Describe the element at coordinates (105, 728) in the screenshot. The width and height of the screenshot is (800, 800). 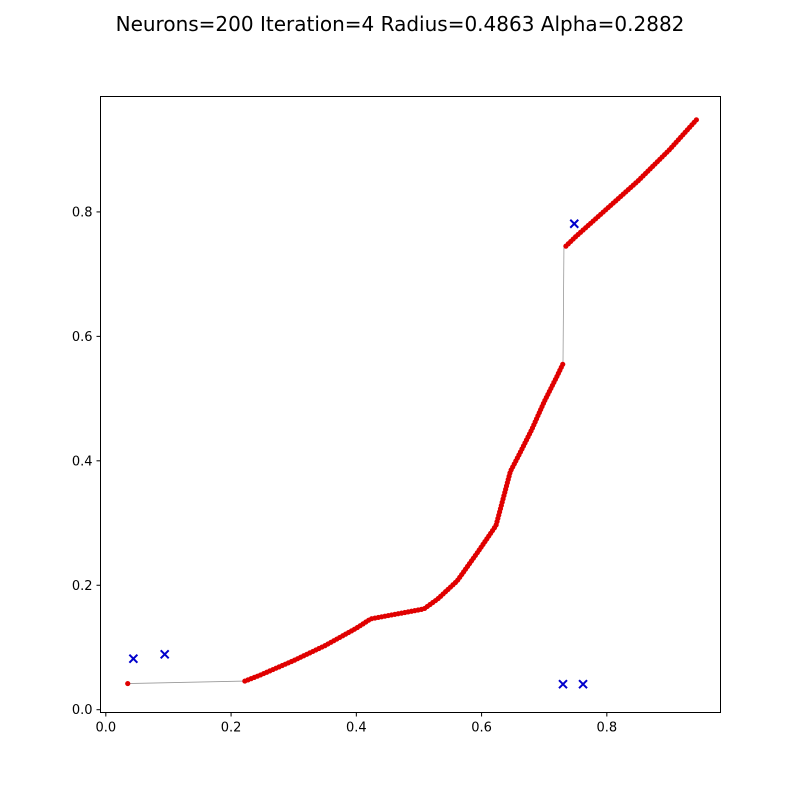
I see `x-tick-label: 0.0` at that location.